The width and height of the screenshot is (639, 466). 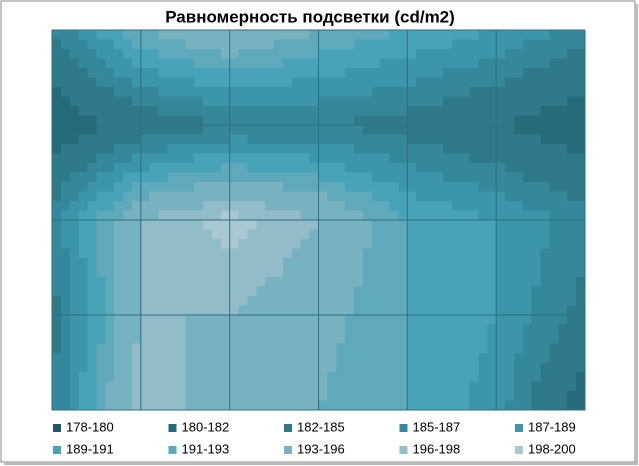 I want to click on legend-label: 196-198, so click(x=437, y=448).